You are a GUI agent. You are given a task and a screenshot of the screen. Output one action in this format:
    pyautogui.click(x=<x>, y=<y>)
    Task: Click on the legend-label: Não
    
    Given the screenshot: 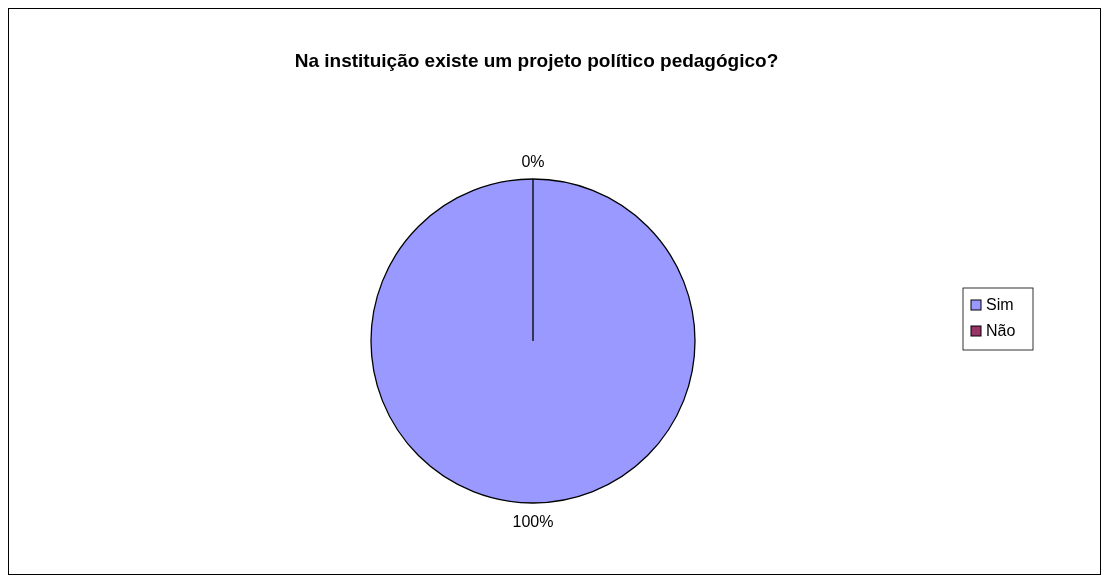 What is the action you would take?
    pyautogui.click(x=1001, y=330)
    